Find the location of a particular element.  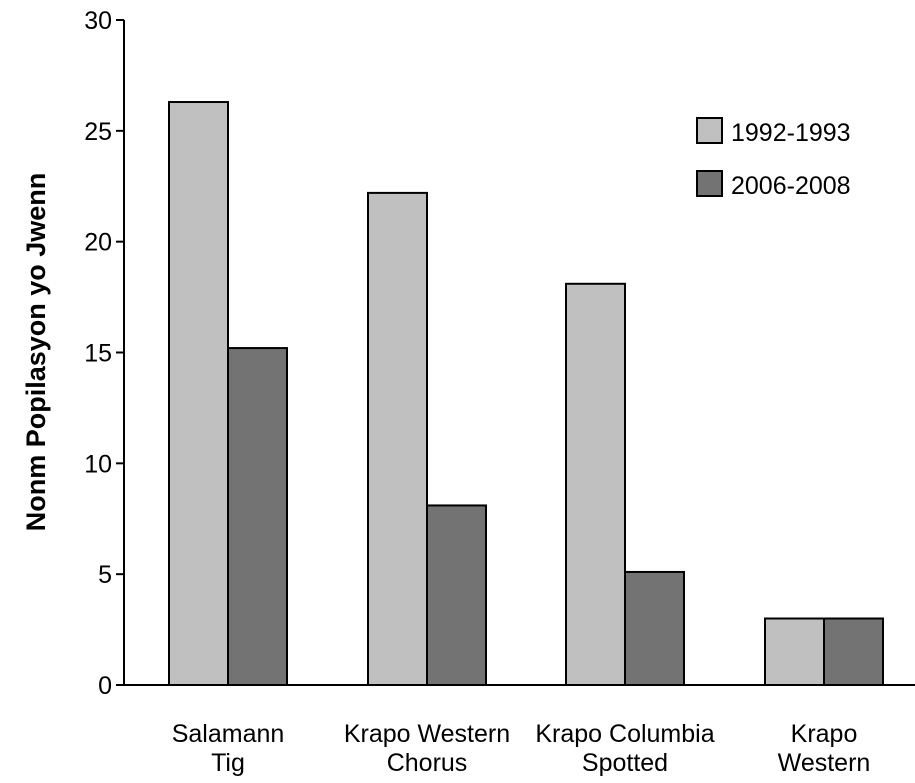

y-tick-label: 20 is located at coordinates (98, 243).